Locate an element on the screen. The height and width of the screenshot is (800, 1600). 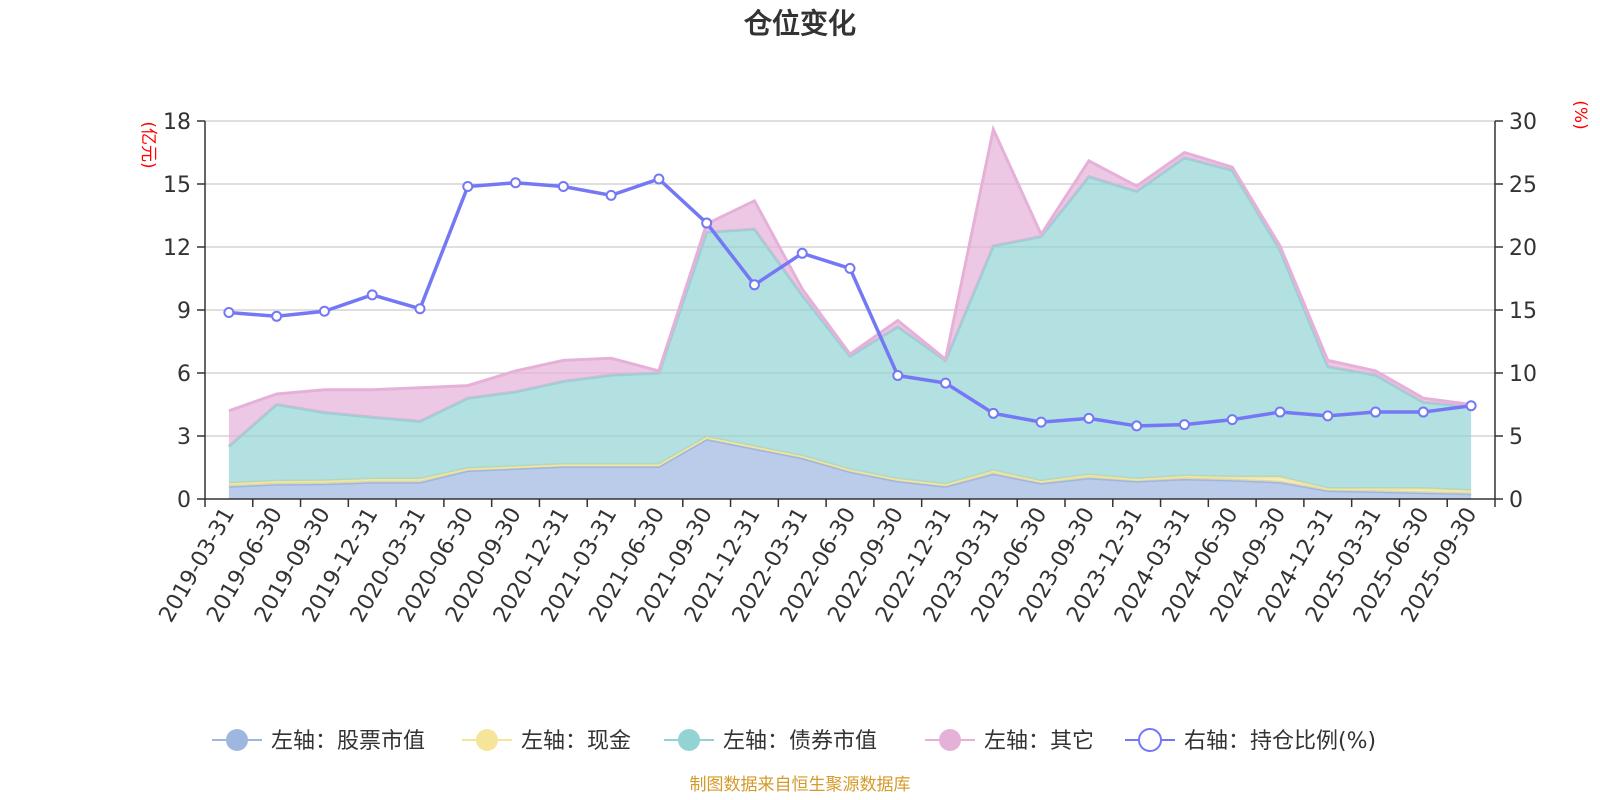
legend-label: 左轴：债券市值 is located at coordinates (800, 741).